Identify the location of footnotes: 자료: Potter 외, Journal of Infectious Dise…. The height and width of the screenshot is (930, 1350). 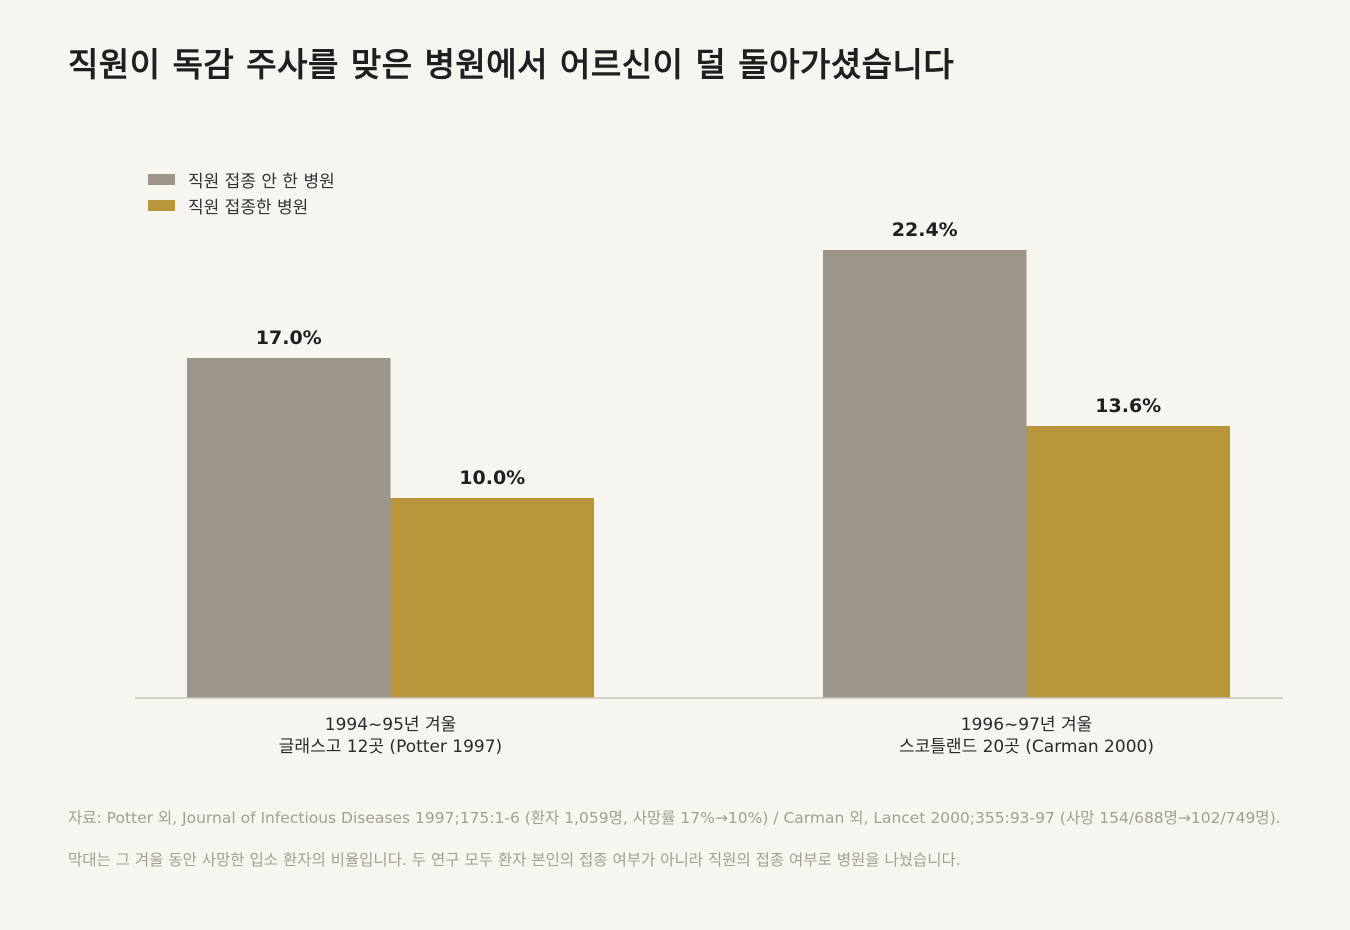
(674, 838).